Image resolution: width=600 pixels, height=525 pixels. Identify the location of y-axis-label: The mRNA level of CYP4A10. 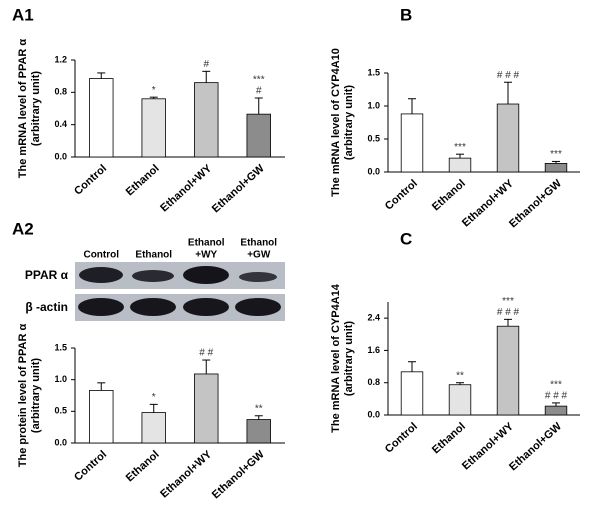
(336, 122).